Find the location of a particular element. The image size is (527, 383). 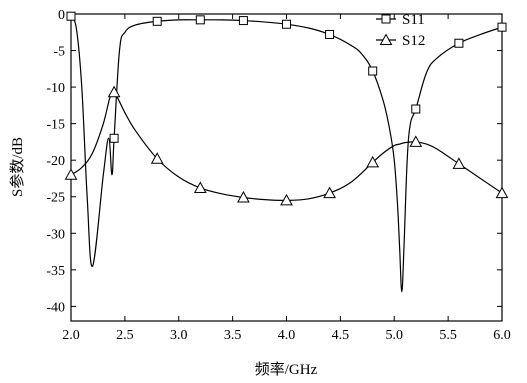

x-tick-label: 3.0 is located at coordinates (179, 335).